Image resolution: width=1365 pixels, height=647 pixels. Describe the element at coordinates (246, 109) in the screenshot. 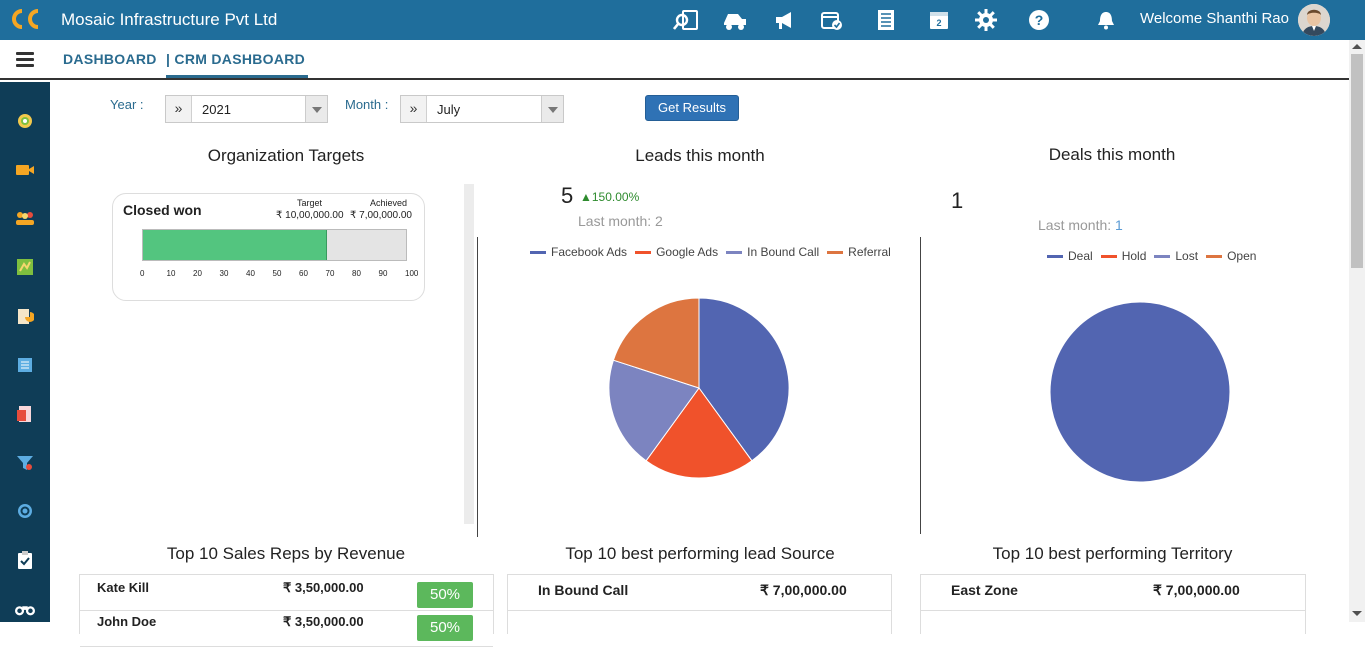

I see `year-select: » 2021` at that location.